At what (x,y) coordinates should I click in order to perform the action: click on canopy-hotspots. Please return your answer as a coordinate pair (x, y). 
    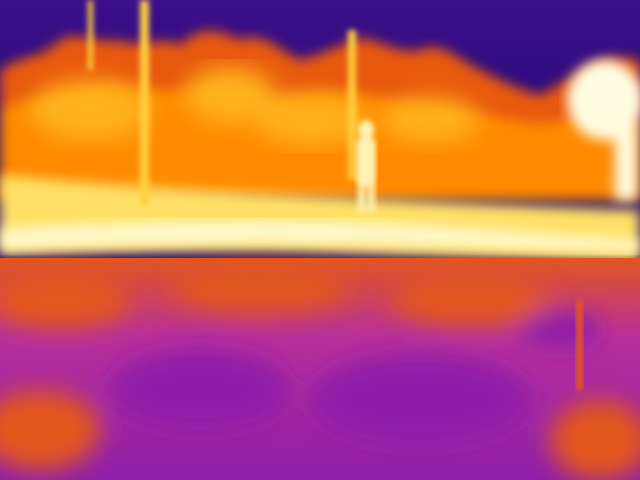
    Looking at the image, I should click on (255, 106).